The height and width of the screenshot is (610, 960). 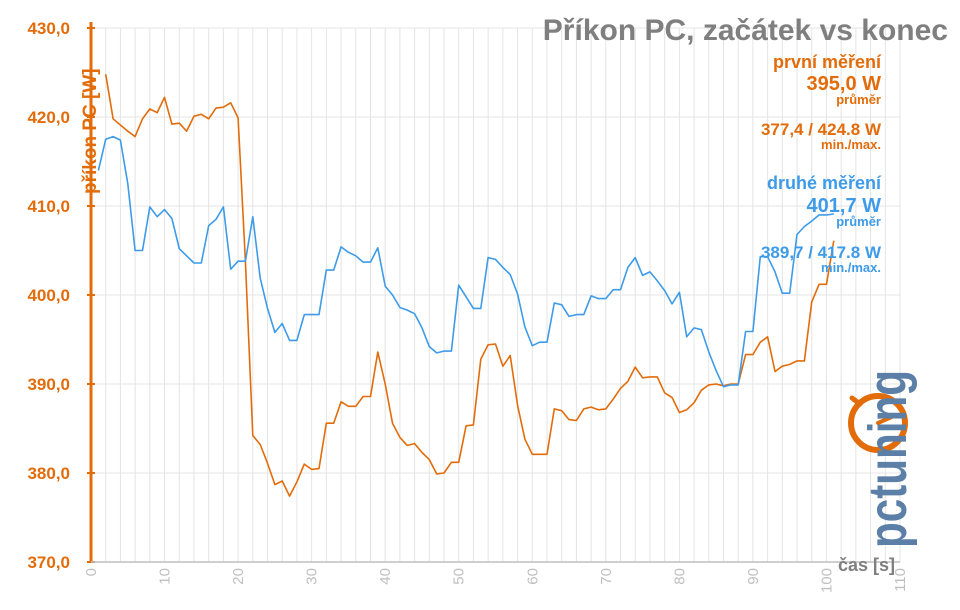 I want to click on series-1-avg: 395,0 W, so click(x=844, y=84).